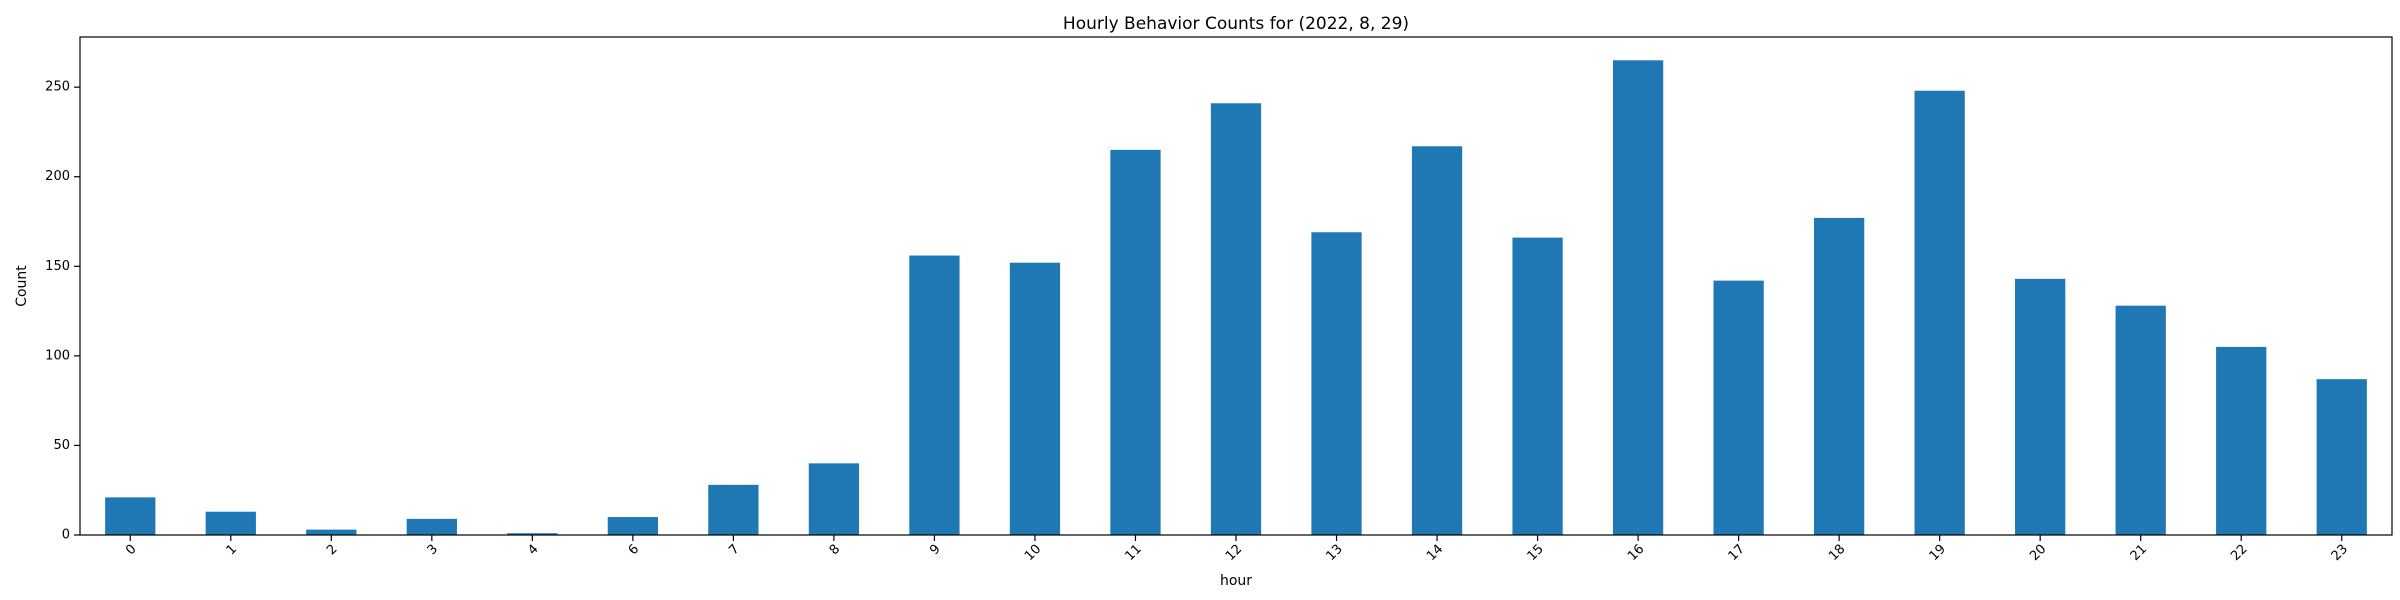 The width and height of the screenshot is (2400, 600). What do you see at coordinates (1536, 553) in the screenshot?
I see `x-tick-label-15: 15` at bounding box center [1536, 553].